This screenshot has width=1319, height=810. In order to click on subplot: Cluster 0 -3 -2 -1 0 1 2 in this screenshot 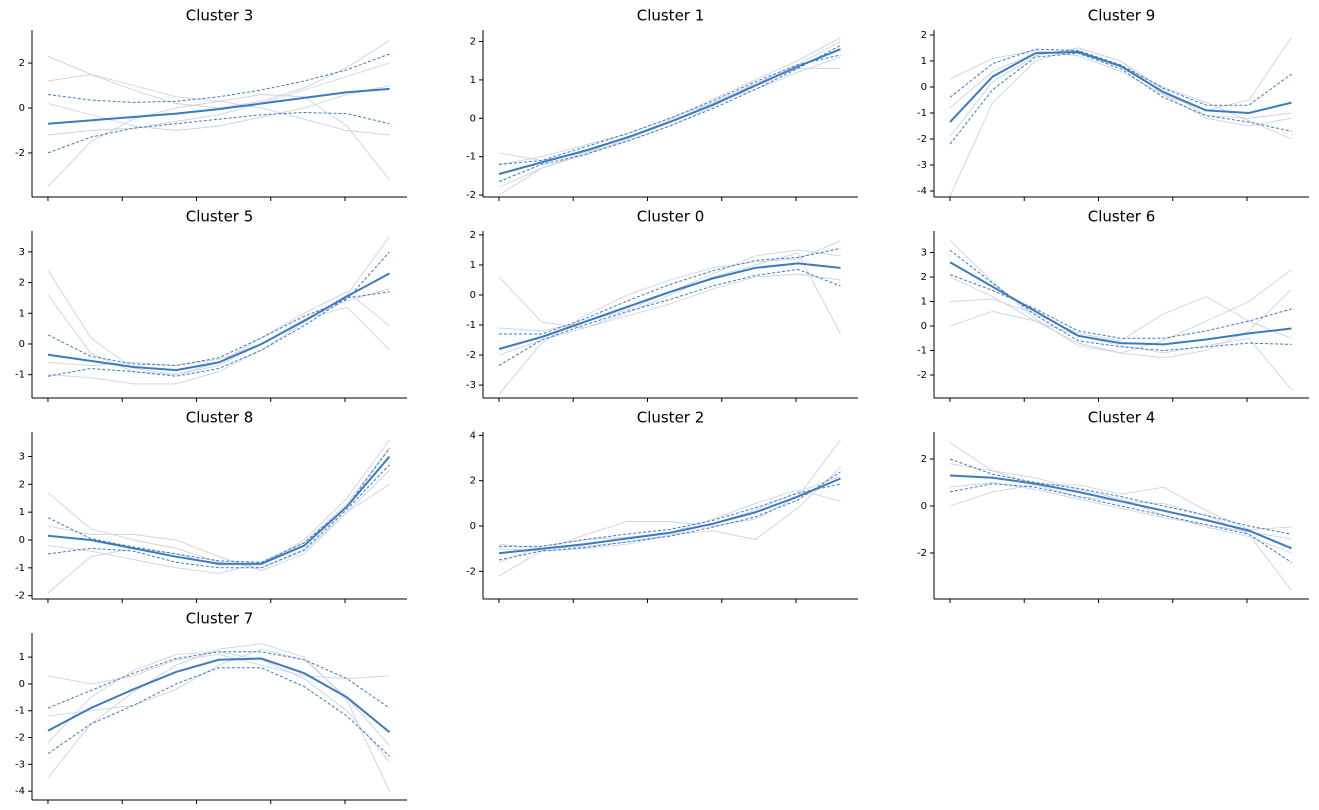, I will do `click(662, 305)`.